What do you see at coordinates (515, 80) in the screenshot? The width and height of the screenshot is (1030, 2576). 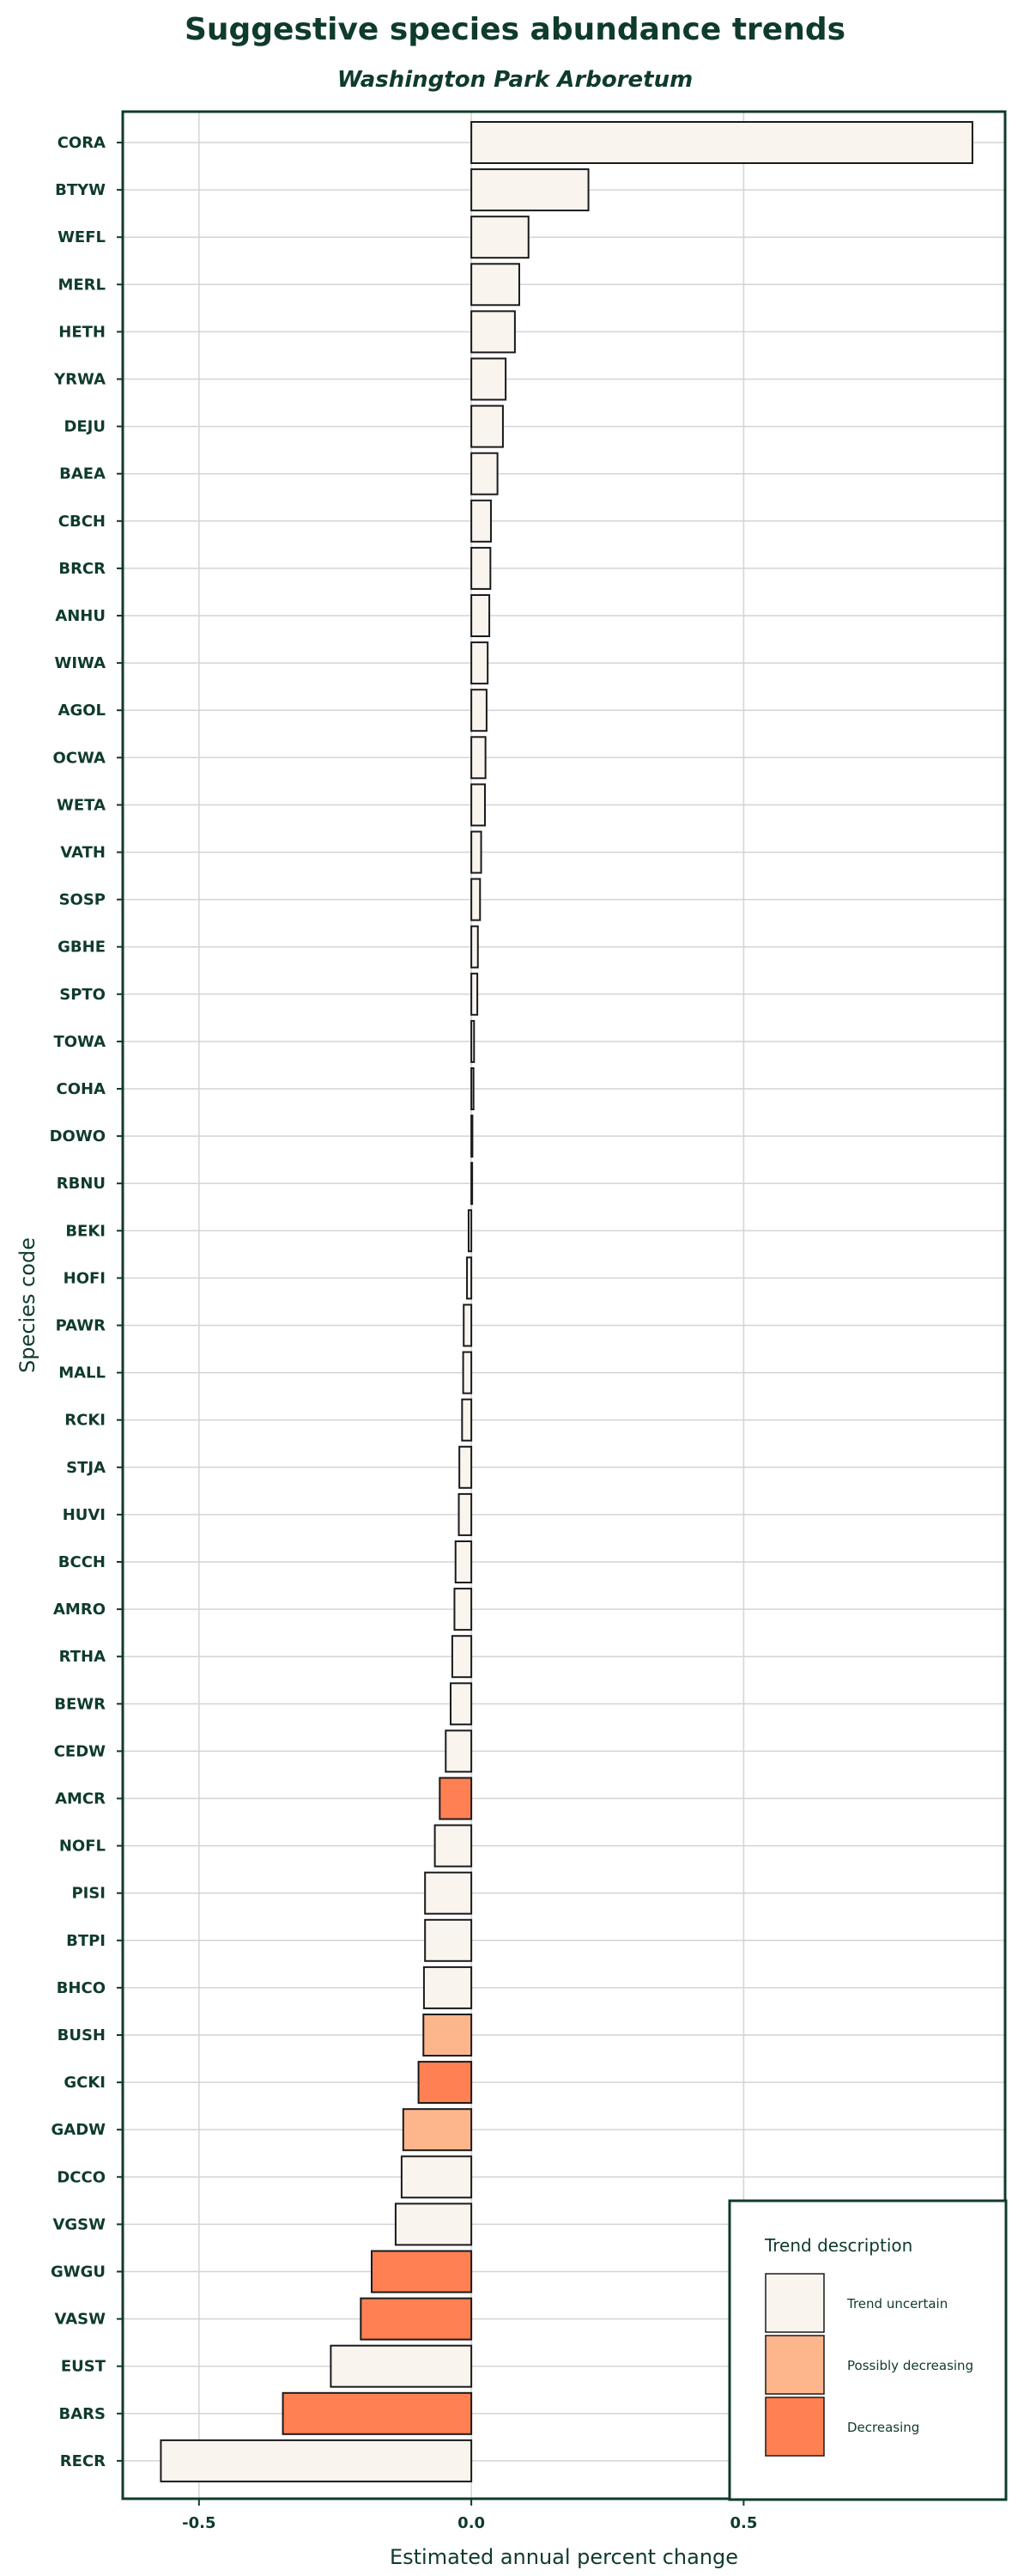 I see `chart-subtitle: Washington Park Arboretum` at bounding box center [515, 80].